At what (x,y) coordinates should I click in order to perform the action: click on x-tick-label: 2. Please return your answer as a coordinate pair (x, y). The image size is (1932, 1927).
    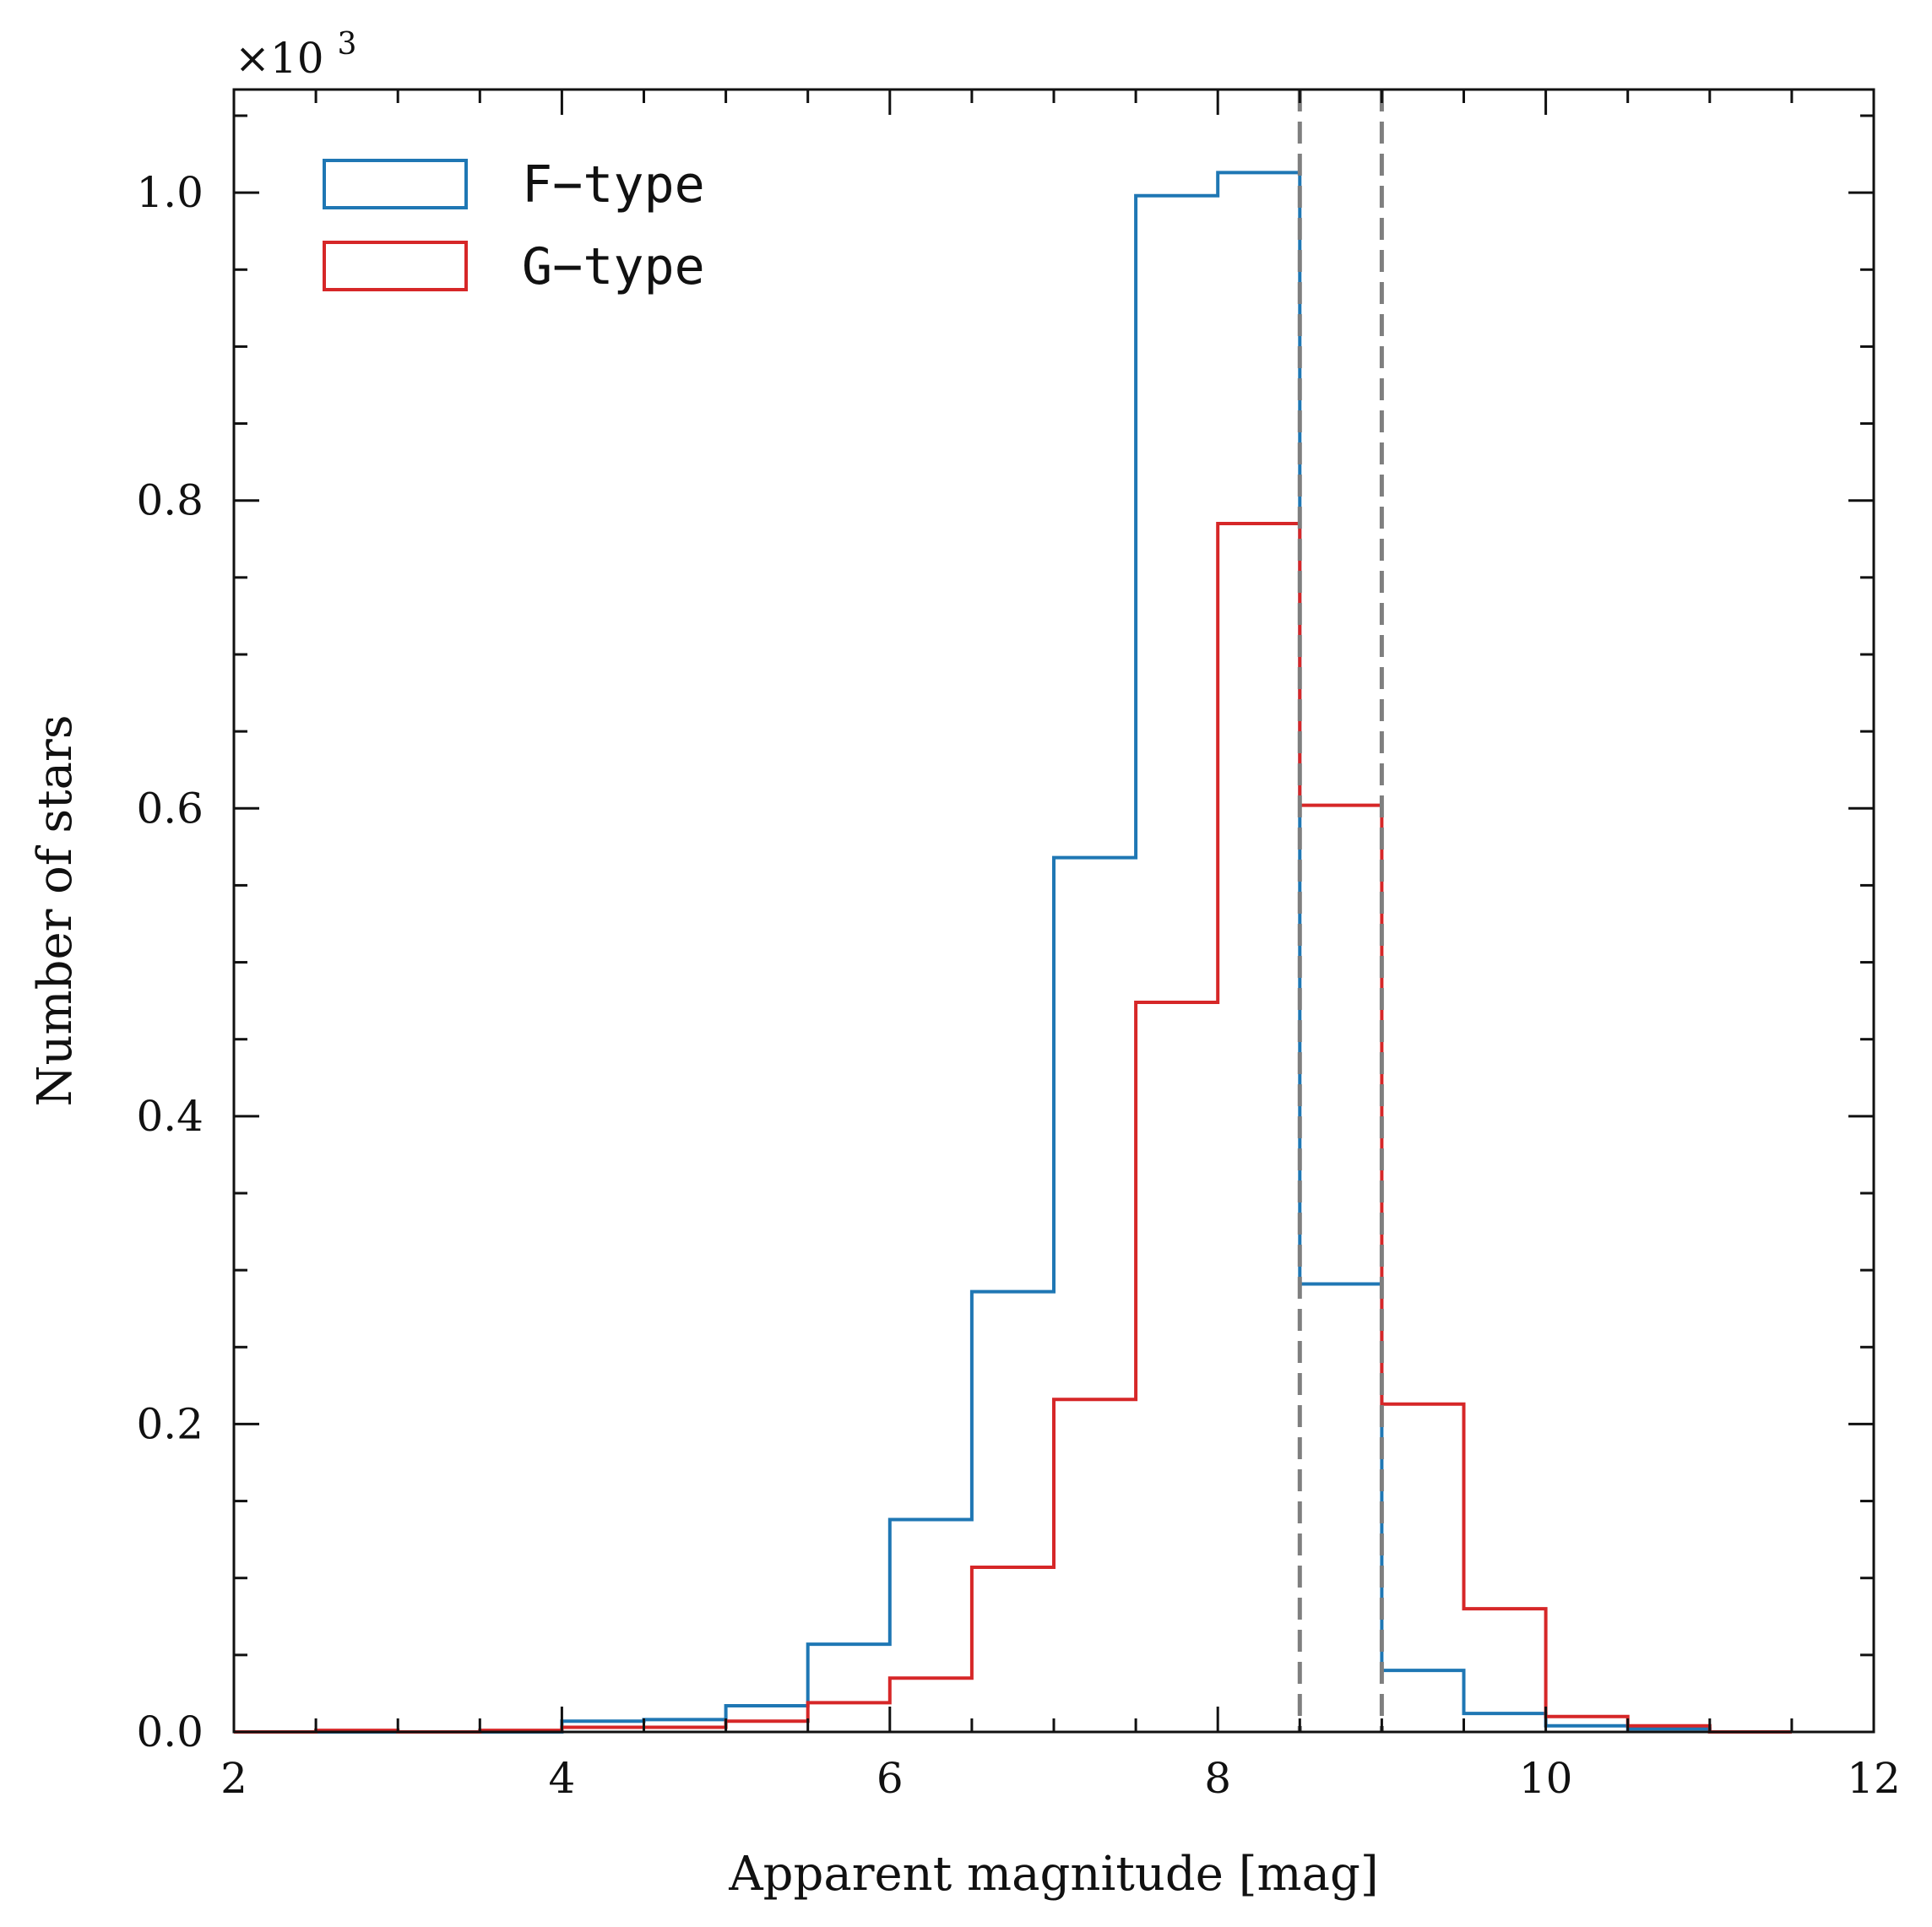
    Looking at the image, I should click on (233, 1778).